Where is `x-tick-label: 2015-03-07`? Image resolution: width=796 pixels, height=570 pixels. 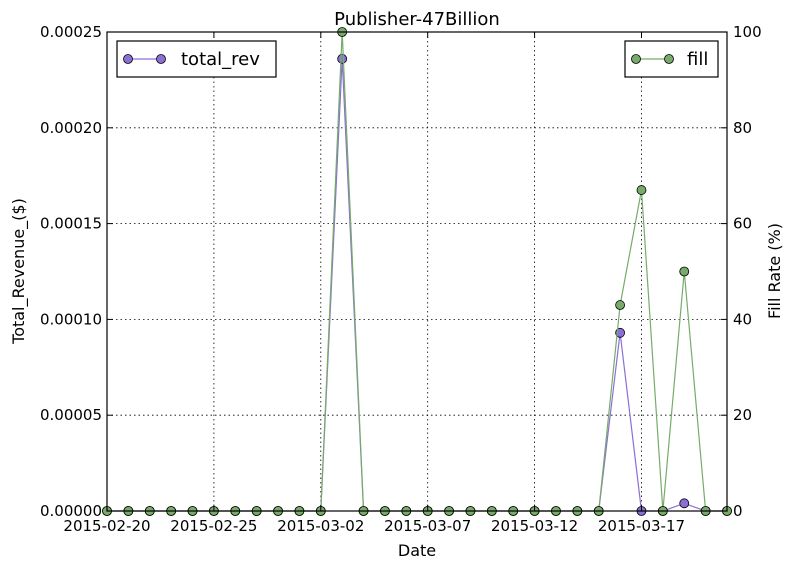 x-tick-label: 2015-03-07 is located at coordinates (427, 526).